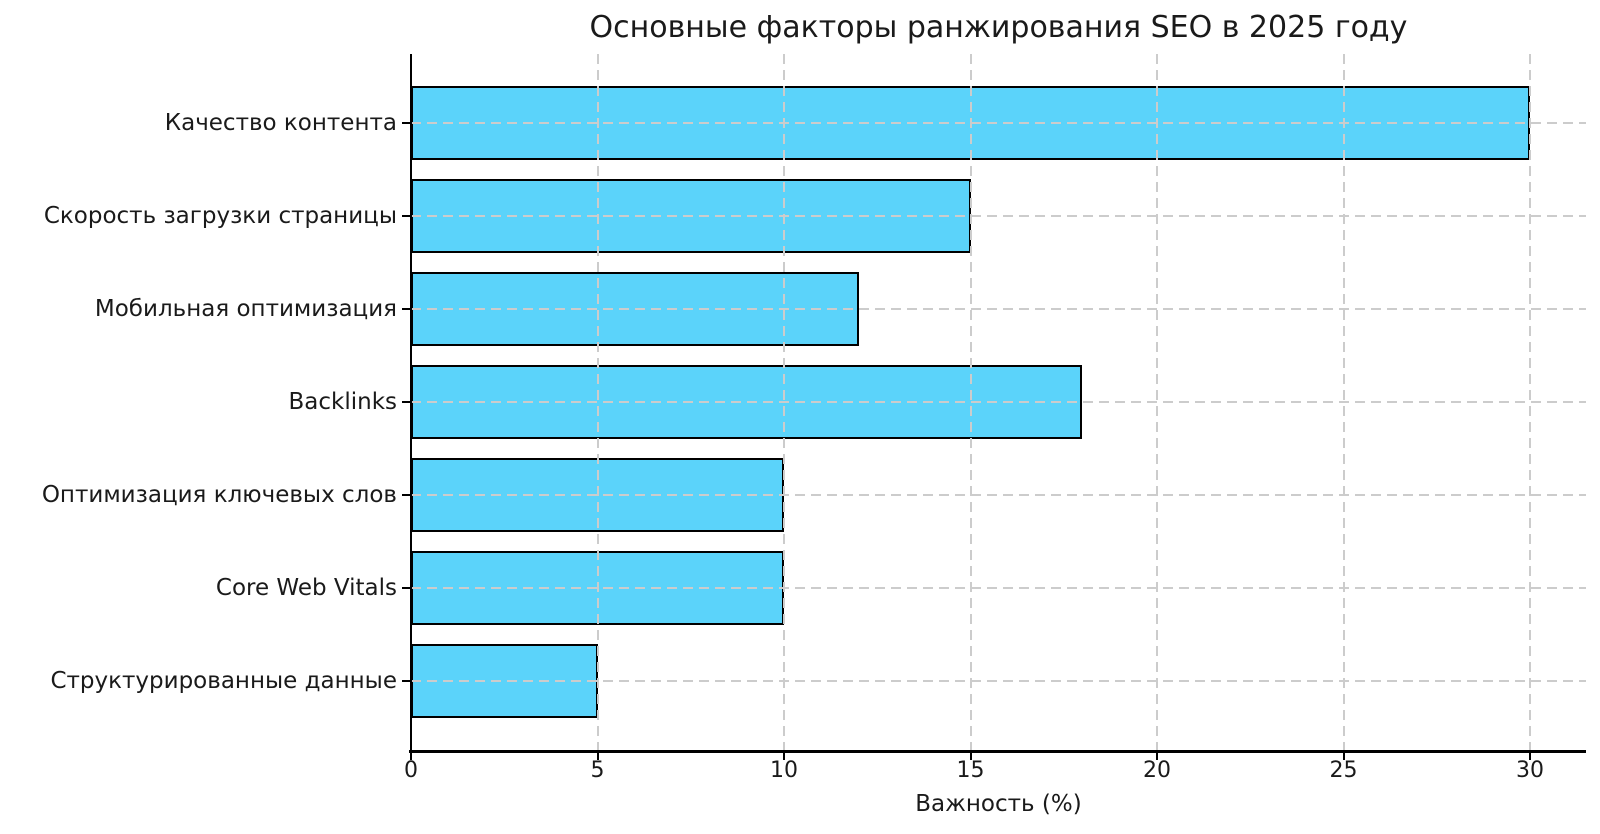 The image size is (1600, 834). I want to click on y-tick-label: Оптимизация ключевых слов, so click(219, 495).